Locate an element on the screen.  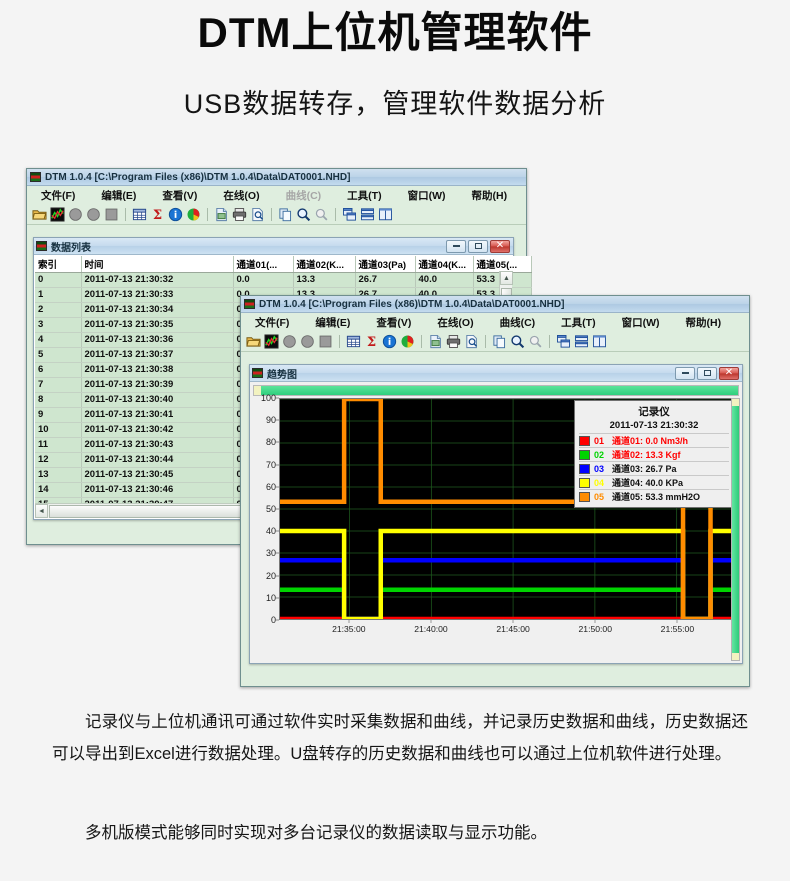
table-cell: 0 is located at coordinates (58, 280).